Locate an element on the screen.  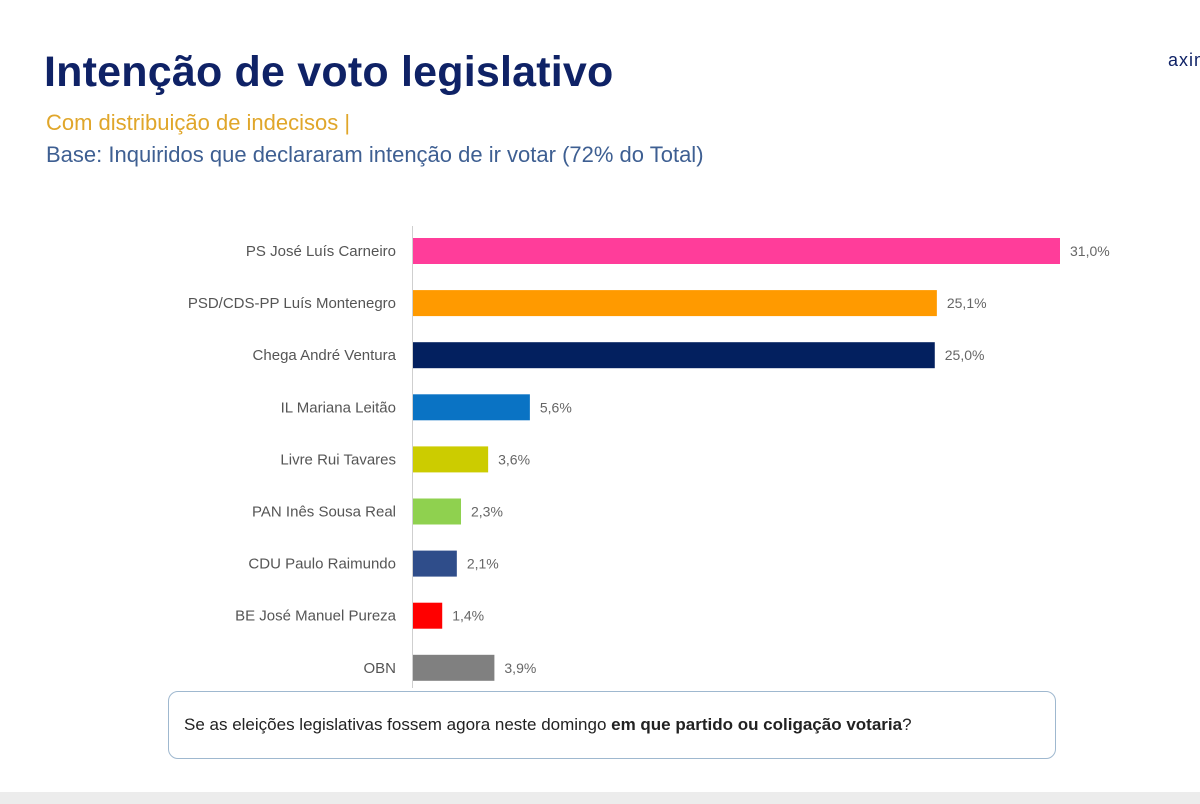
category-label: CDU Paulo Raimundo is located at coordinates (322, 564).